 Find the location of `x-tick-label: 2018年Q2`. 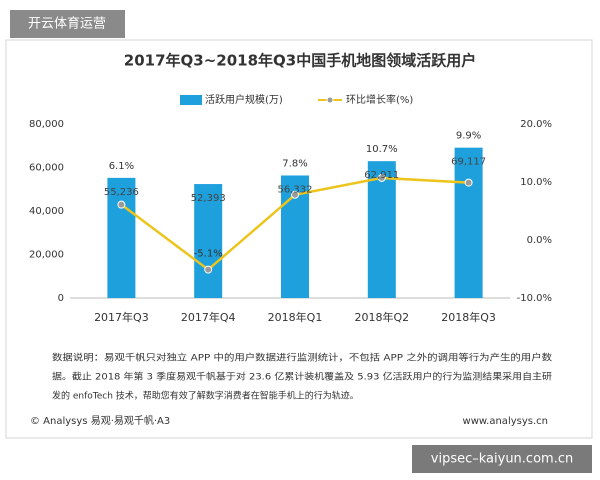

x-tick-label: 2018年Q2 is located at coordinates (381, 317).